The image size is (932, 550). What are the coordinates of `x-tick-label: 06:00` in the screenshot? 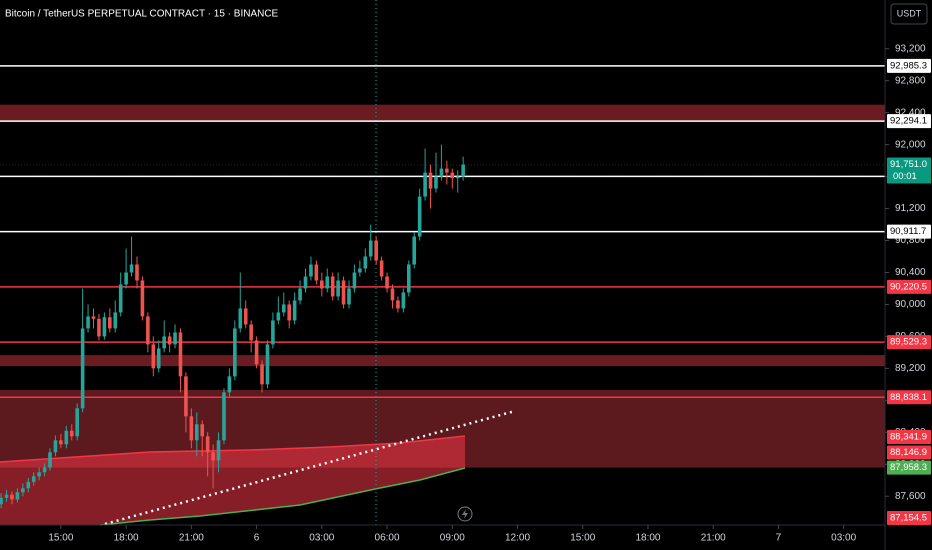 It's located at (387, 538).